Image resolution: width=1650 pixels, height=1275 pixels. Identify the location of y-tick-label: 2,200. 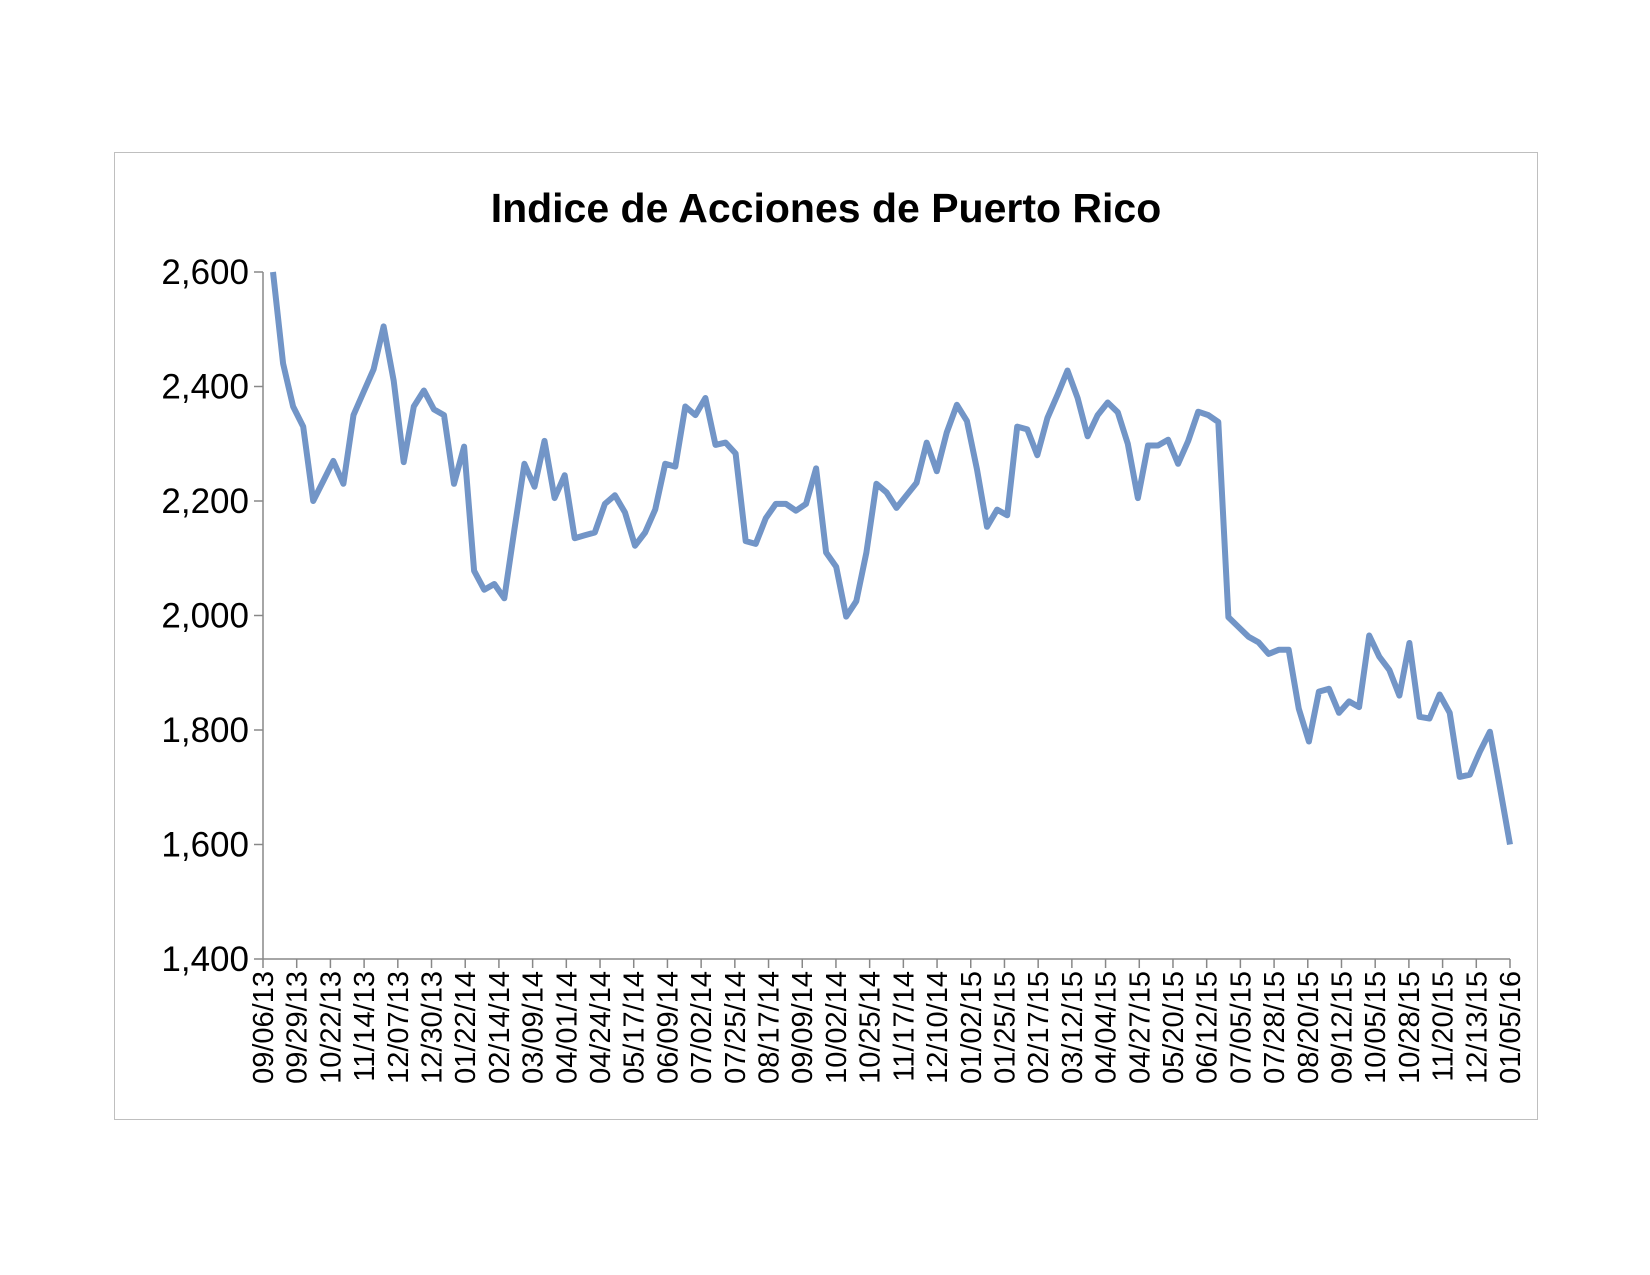
(205, 501).